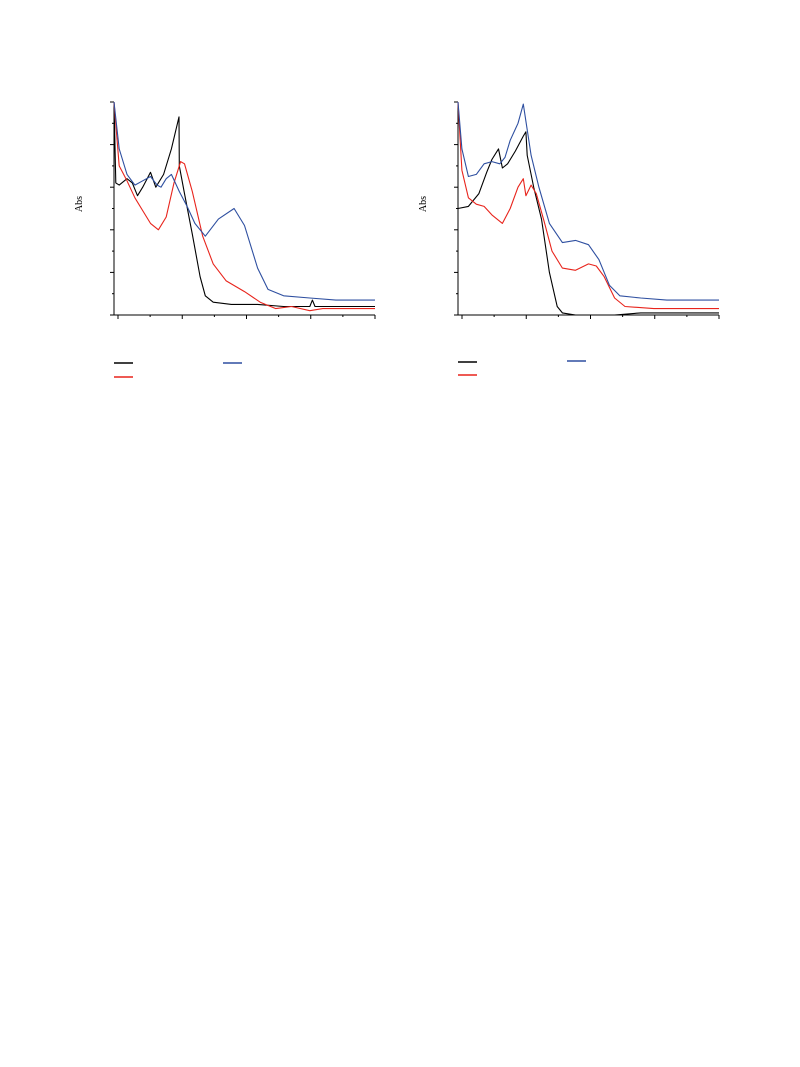  I want to click on chart-panel-right: Abs, so click(569, 238).